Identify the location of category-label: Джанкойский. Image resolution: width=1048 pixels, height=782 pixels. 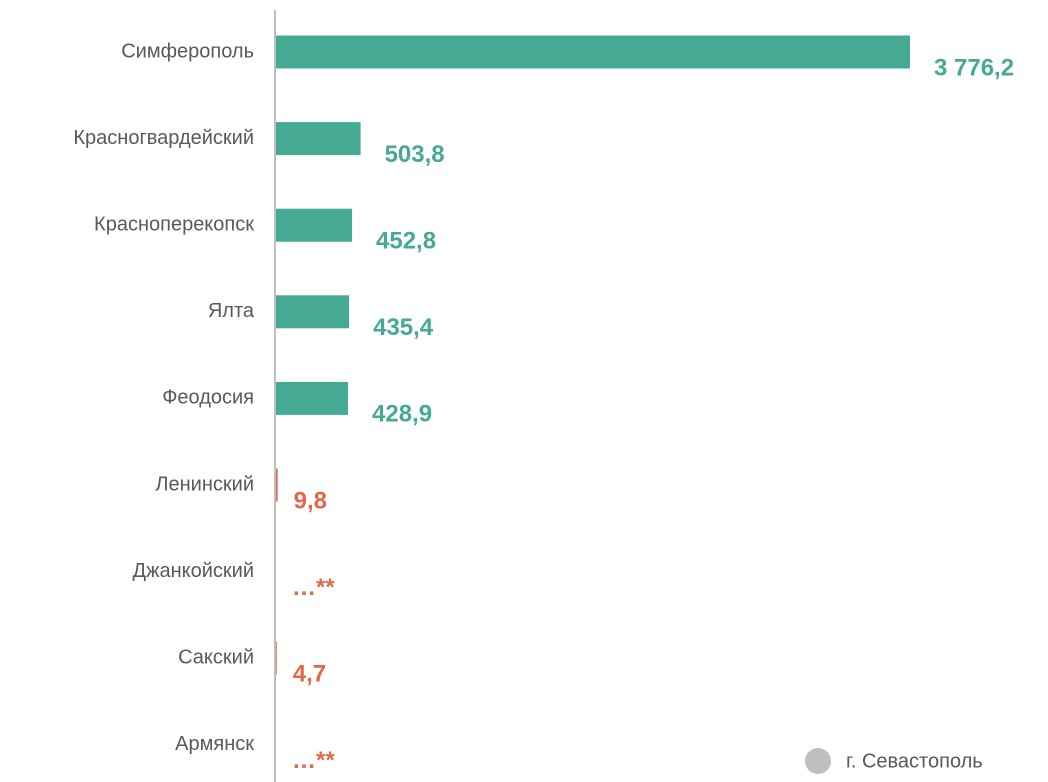
(193, 571).